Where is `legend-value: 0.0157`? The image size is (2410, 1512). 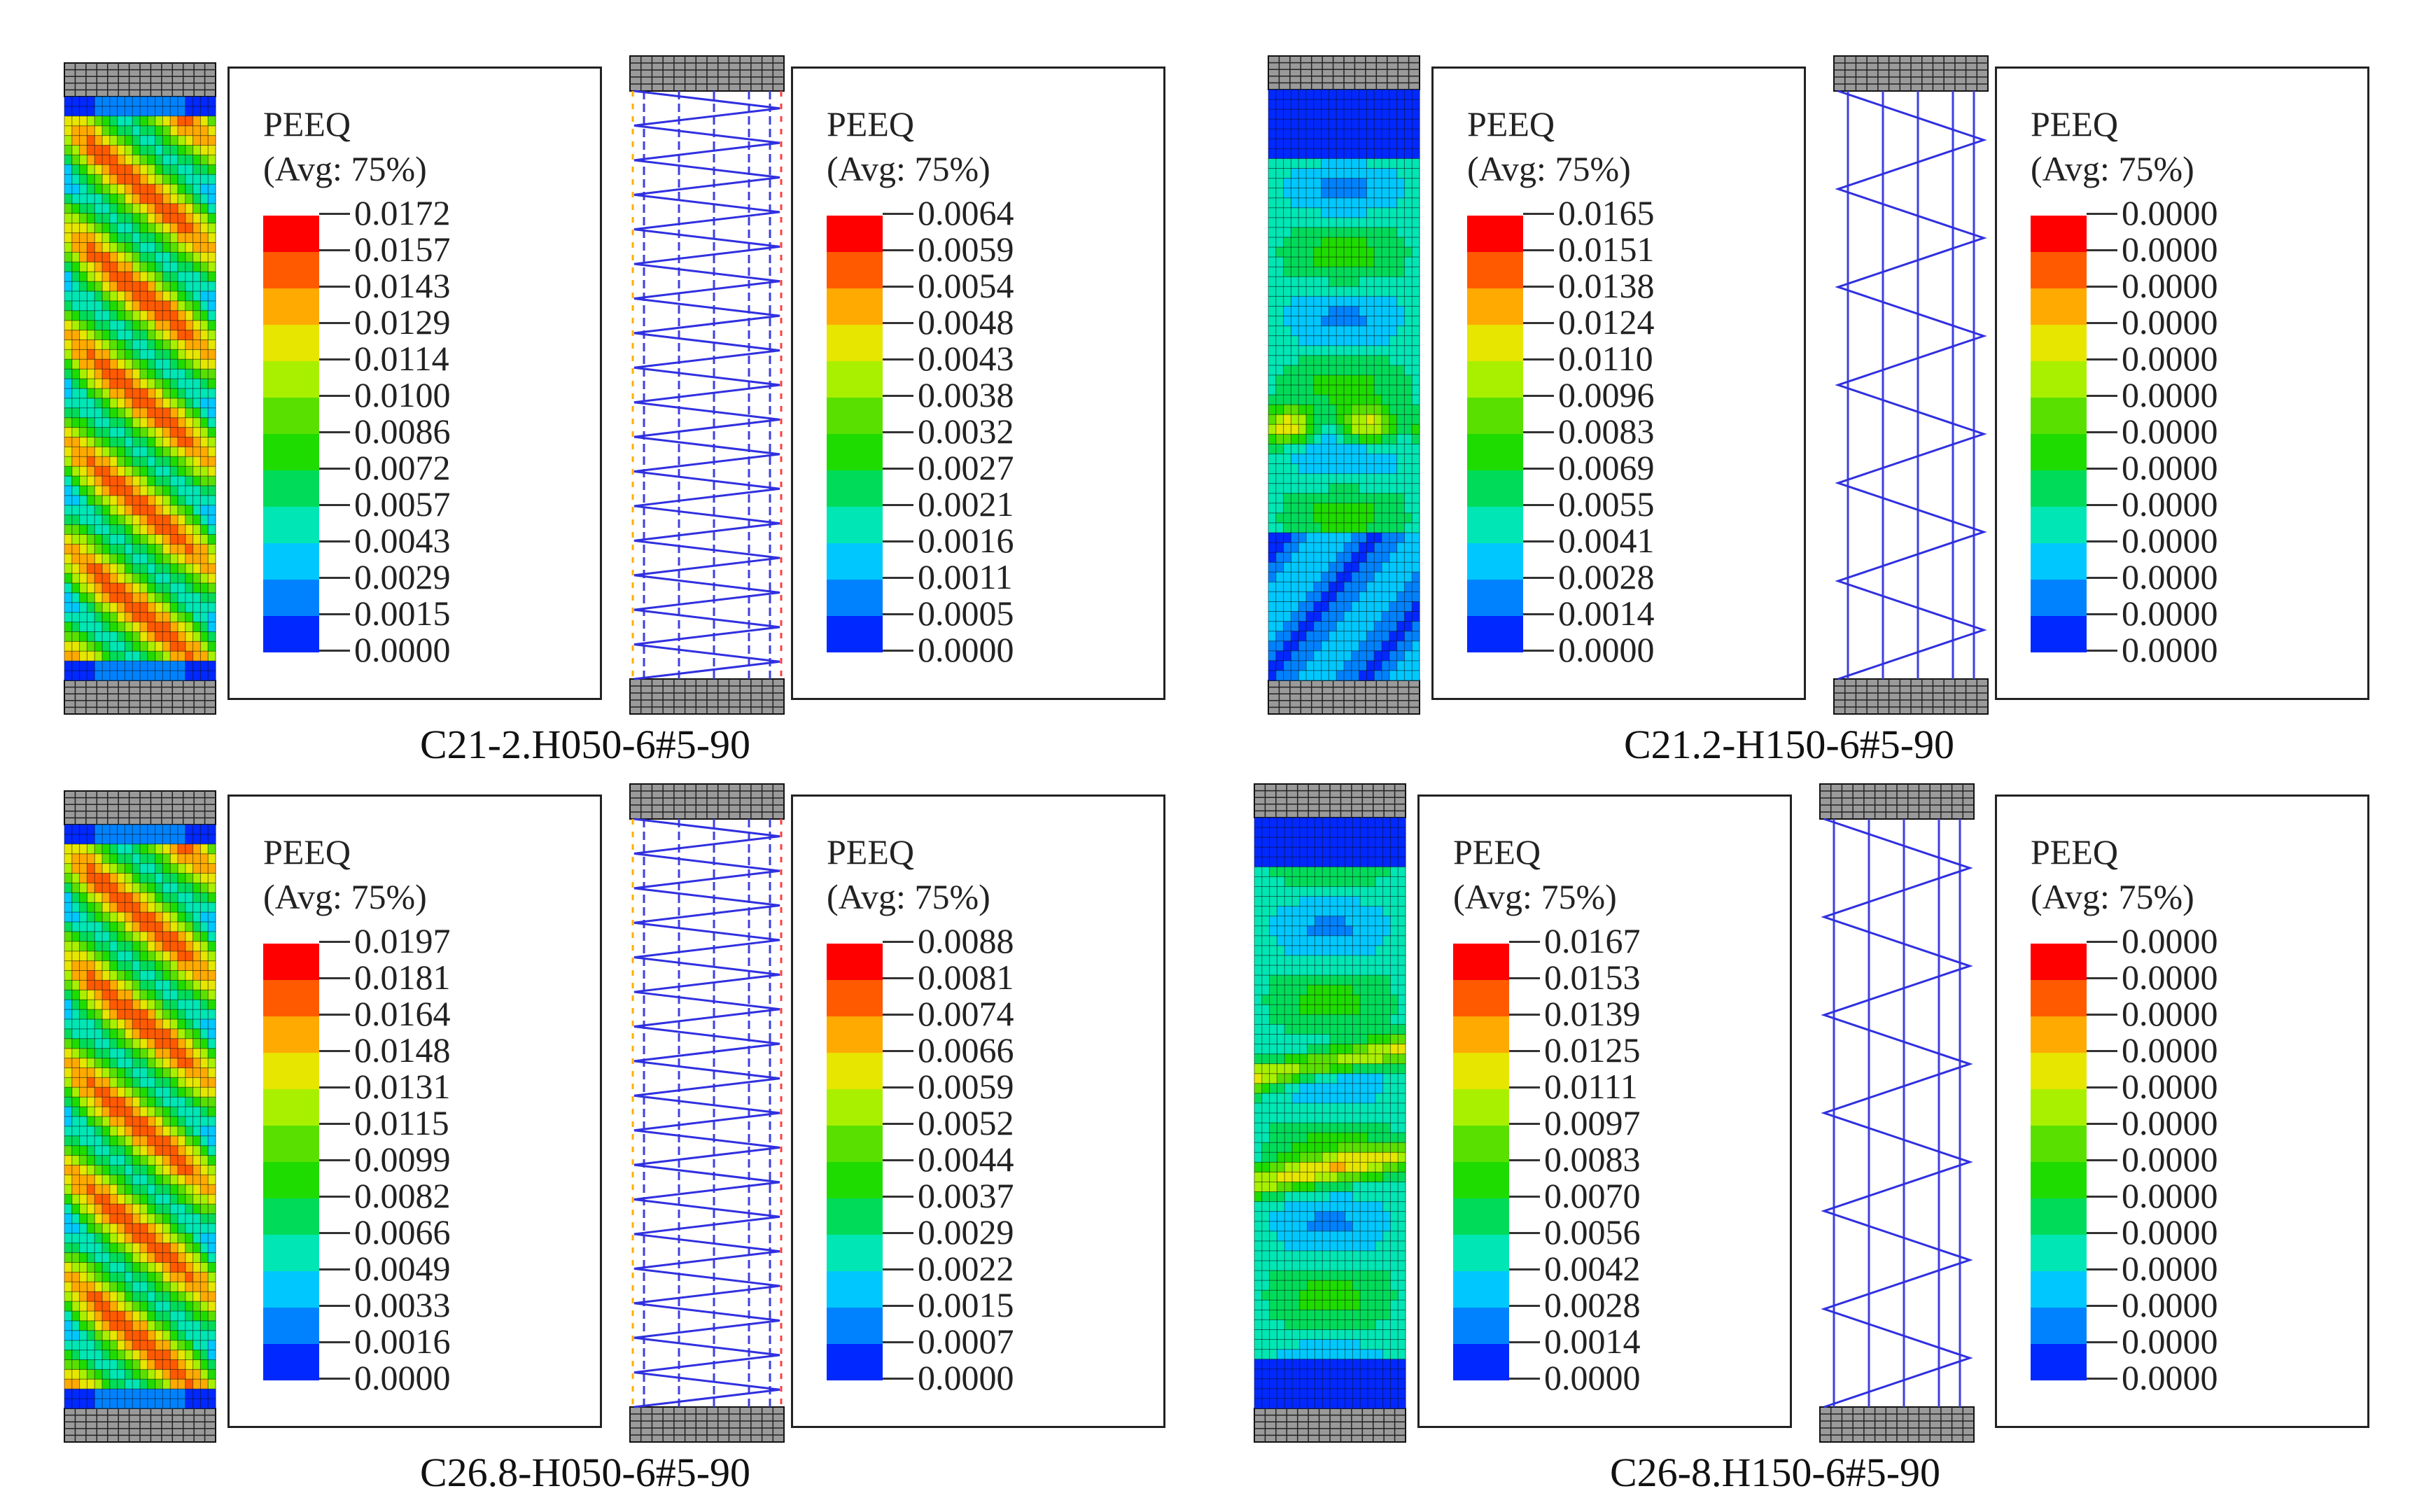 legend-value: 0.0157 is located at coordinates (402, 249).